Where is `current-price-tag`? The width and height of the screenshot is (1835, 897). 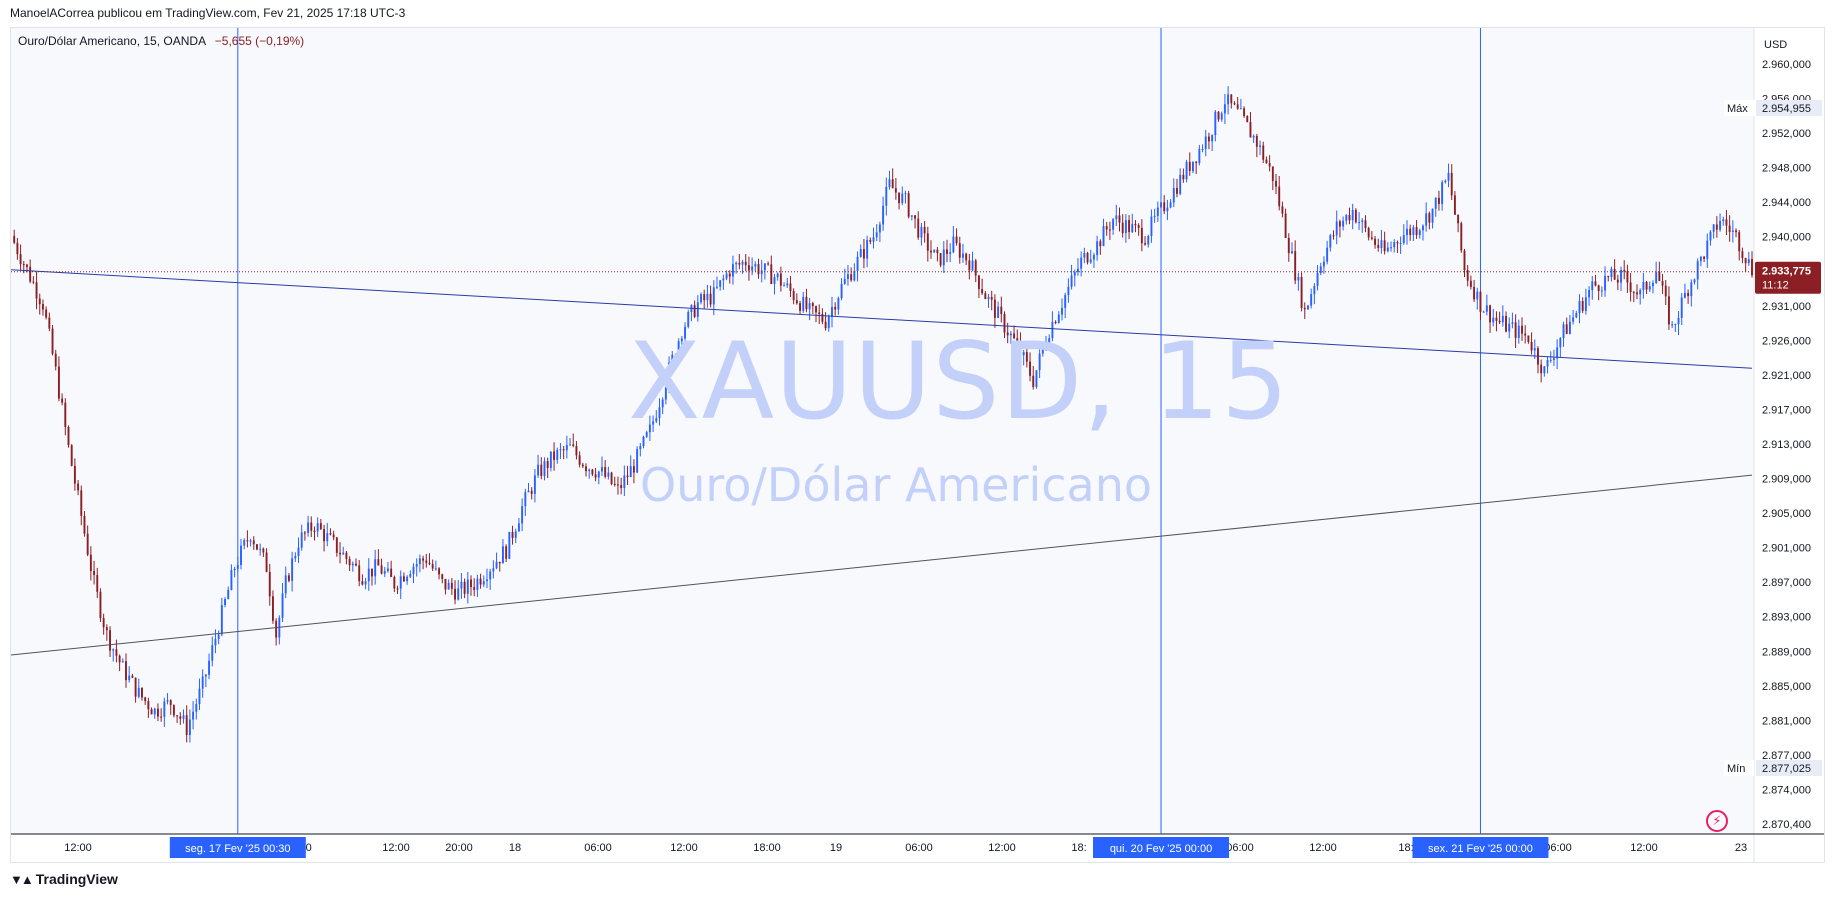
current-price-tag is located at coordinates (1788, 277).